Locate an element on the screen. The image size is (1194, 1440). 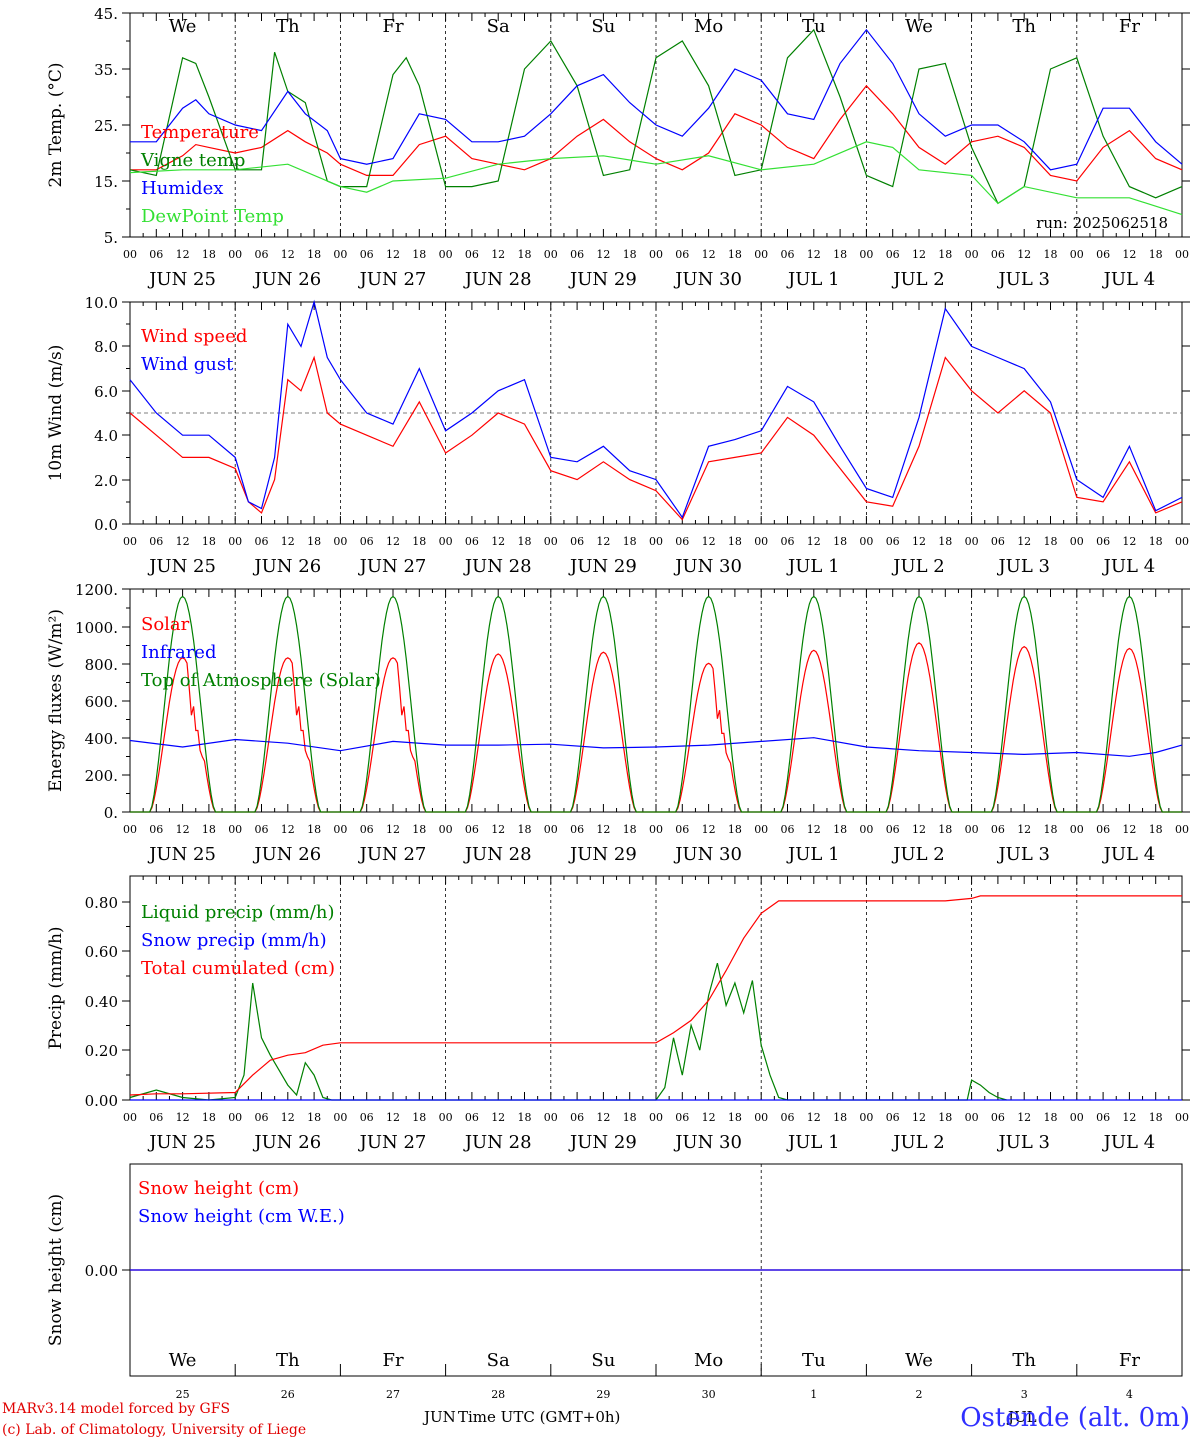
date-label: JUN 29 is located at coordinates (602, 566).